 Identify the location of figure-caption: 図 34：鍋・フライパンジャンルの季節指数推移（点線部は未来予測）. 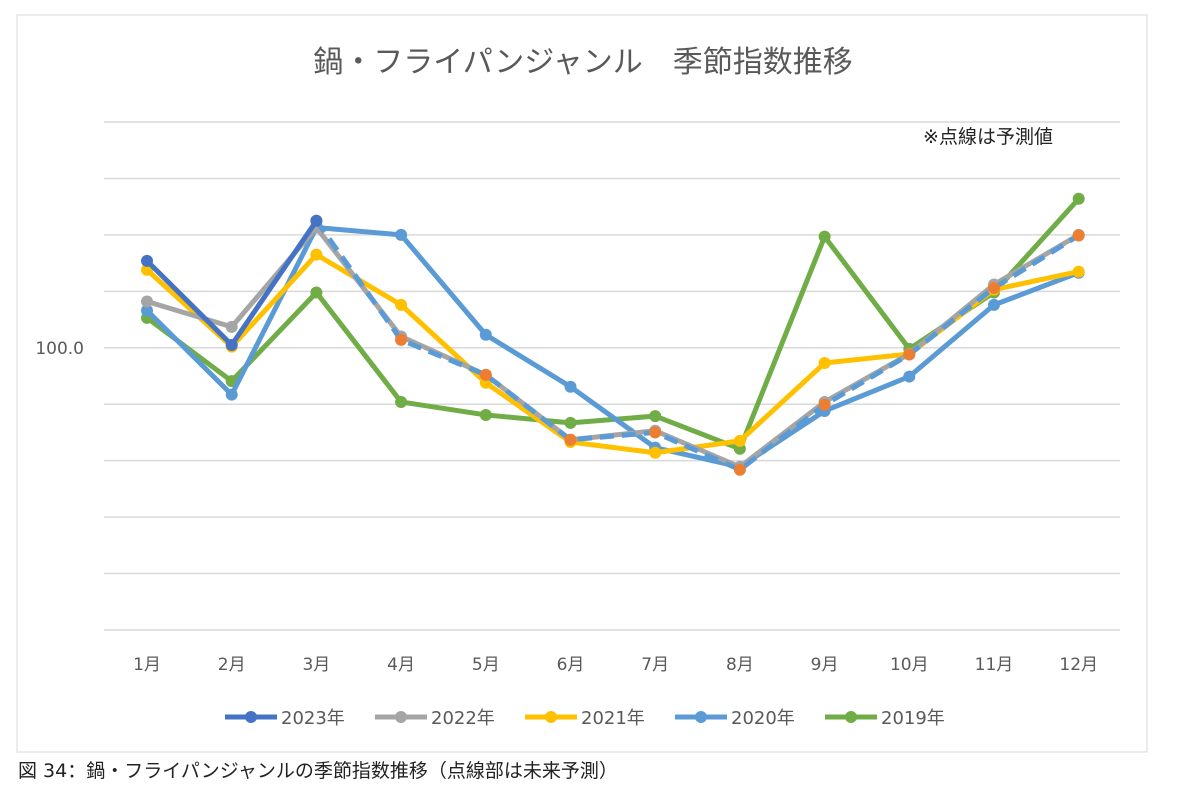
(318, 771).